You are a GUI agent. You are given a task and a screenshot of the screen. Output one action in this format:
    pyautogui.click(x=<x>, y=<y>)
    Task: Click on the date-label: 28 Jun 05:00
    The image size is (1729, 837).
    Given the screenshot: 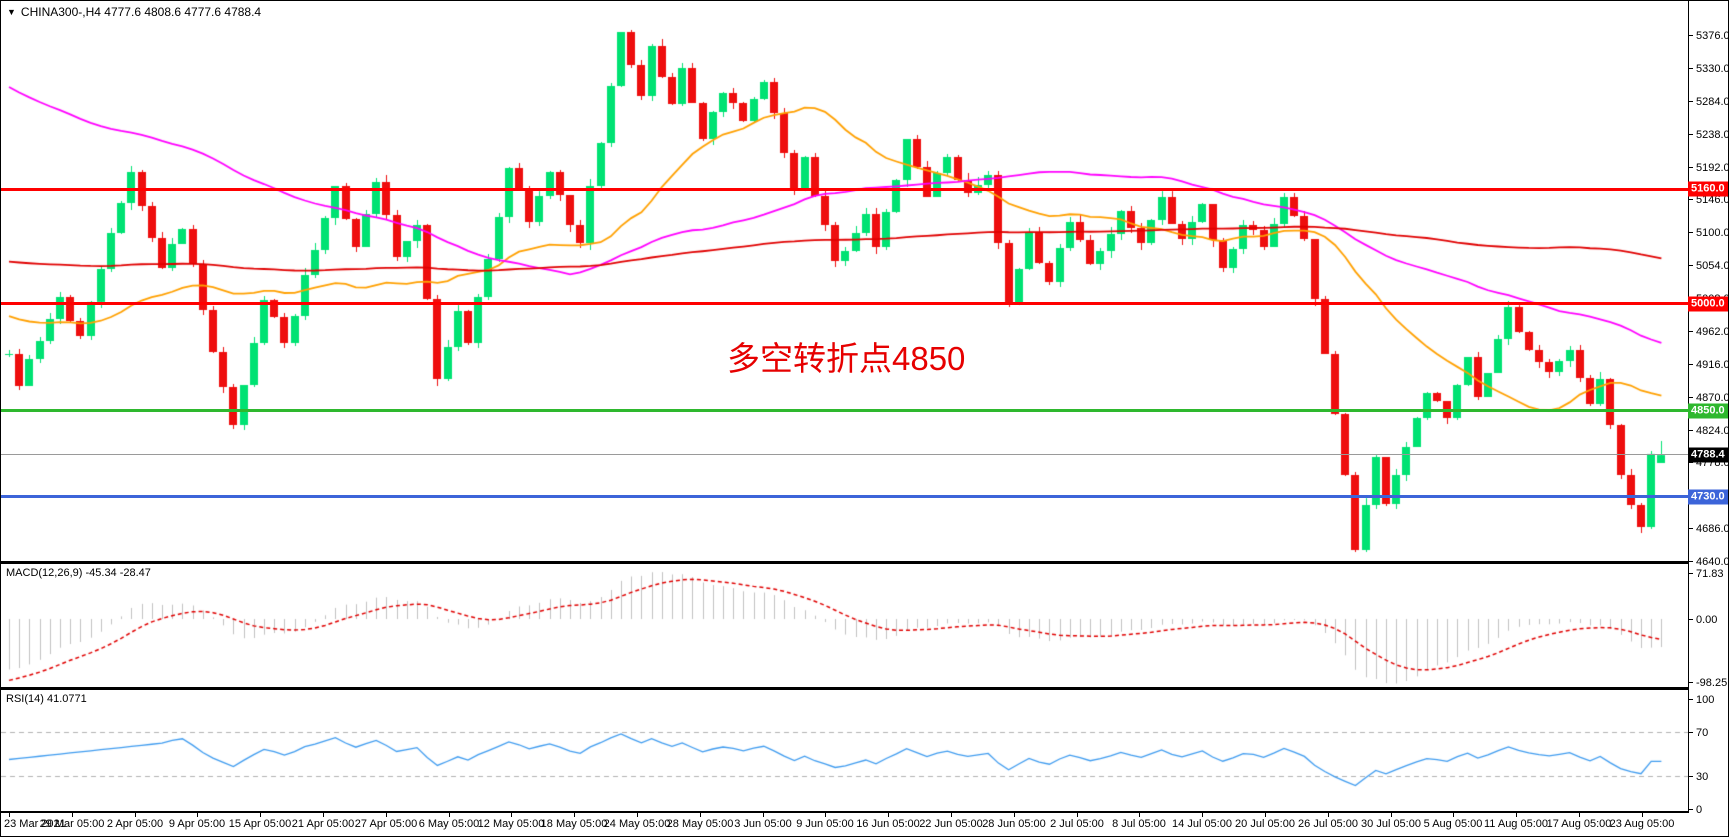 What is the action you would take?
    pyautogui.click(x=1014, y=824)
    